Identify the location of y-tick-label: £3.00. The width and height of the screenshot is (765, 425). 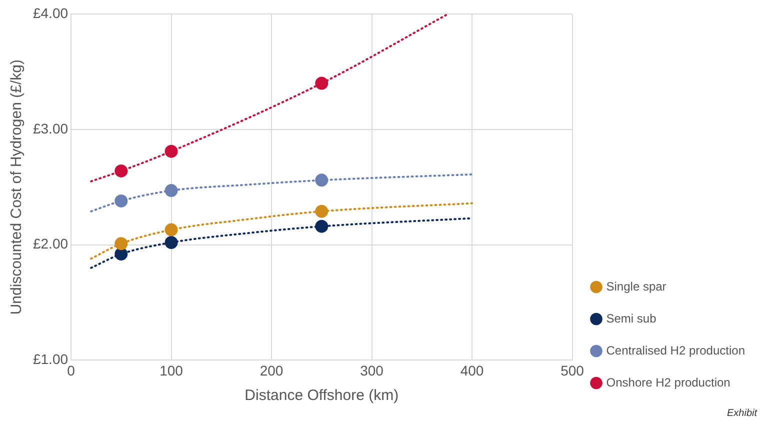
(50, 128).